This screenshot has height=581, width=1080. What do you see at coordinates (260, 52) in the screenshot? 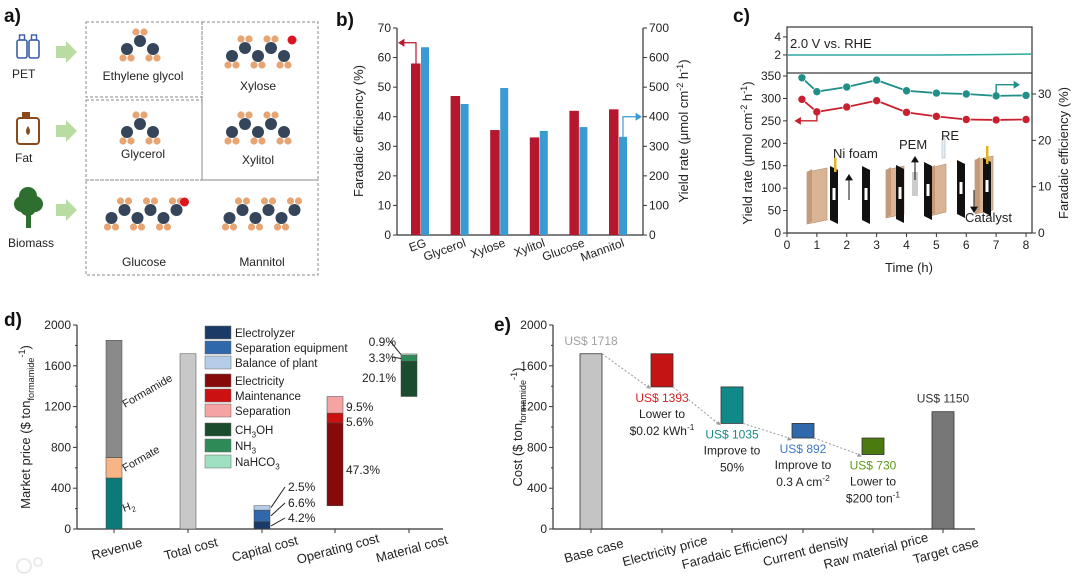
I see `xylose-molecule` at bounding box center [260, 52].